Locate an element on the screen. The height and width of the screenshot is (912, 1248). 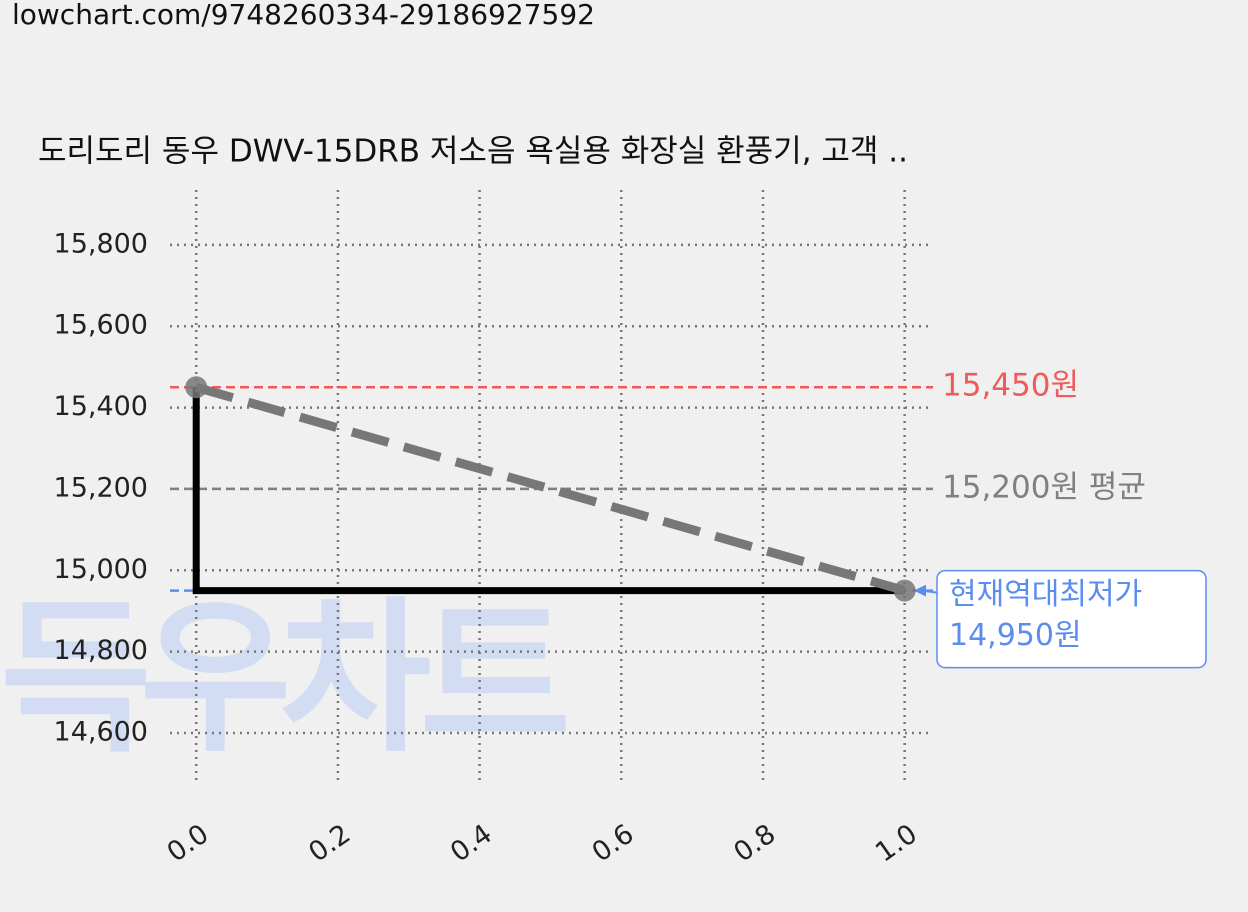
watermark: 득우차트 is located at coordinates (283, 678).